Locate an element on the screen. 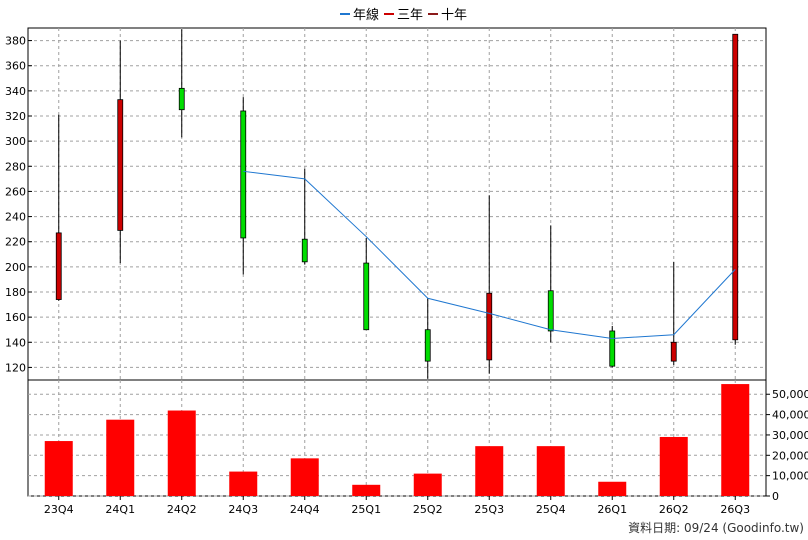 Image resolution: width=808 pixels, height=540 pixels. price-tick-label-9: 300 is located at coordinates (15, 141).